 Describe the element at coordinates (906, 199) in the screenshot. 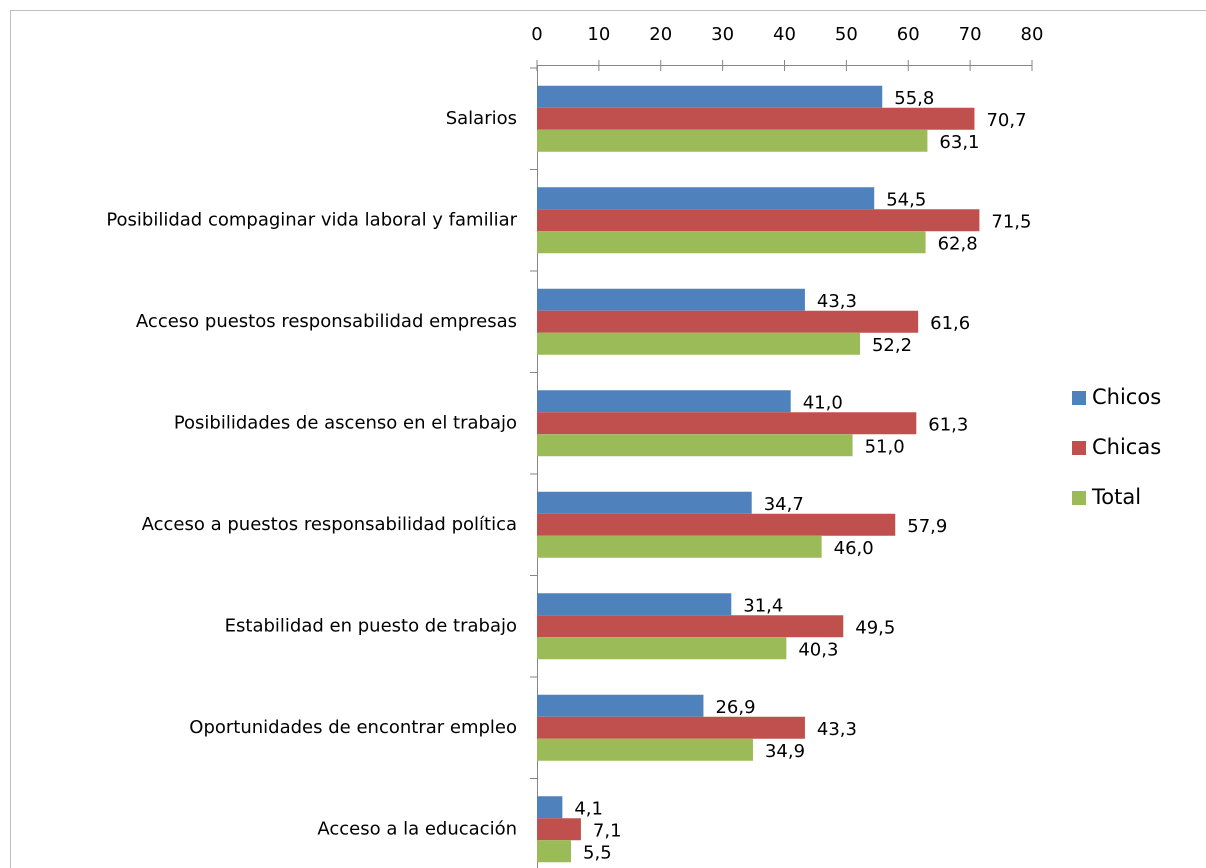

I see `data-label: 54,5` at that location.